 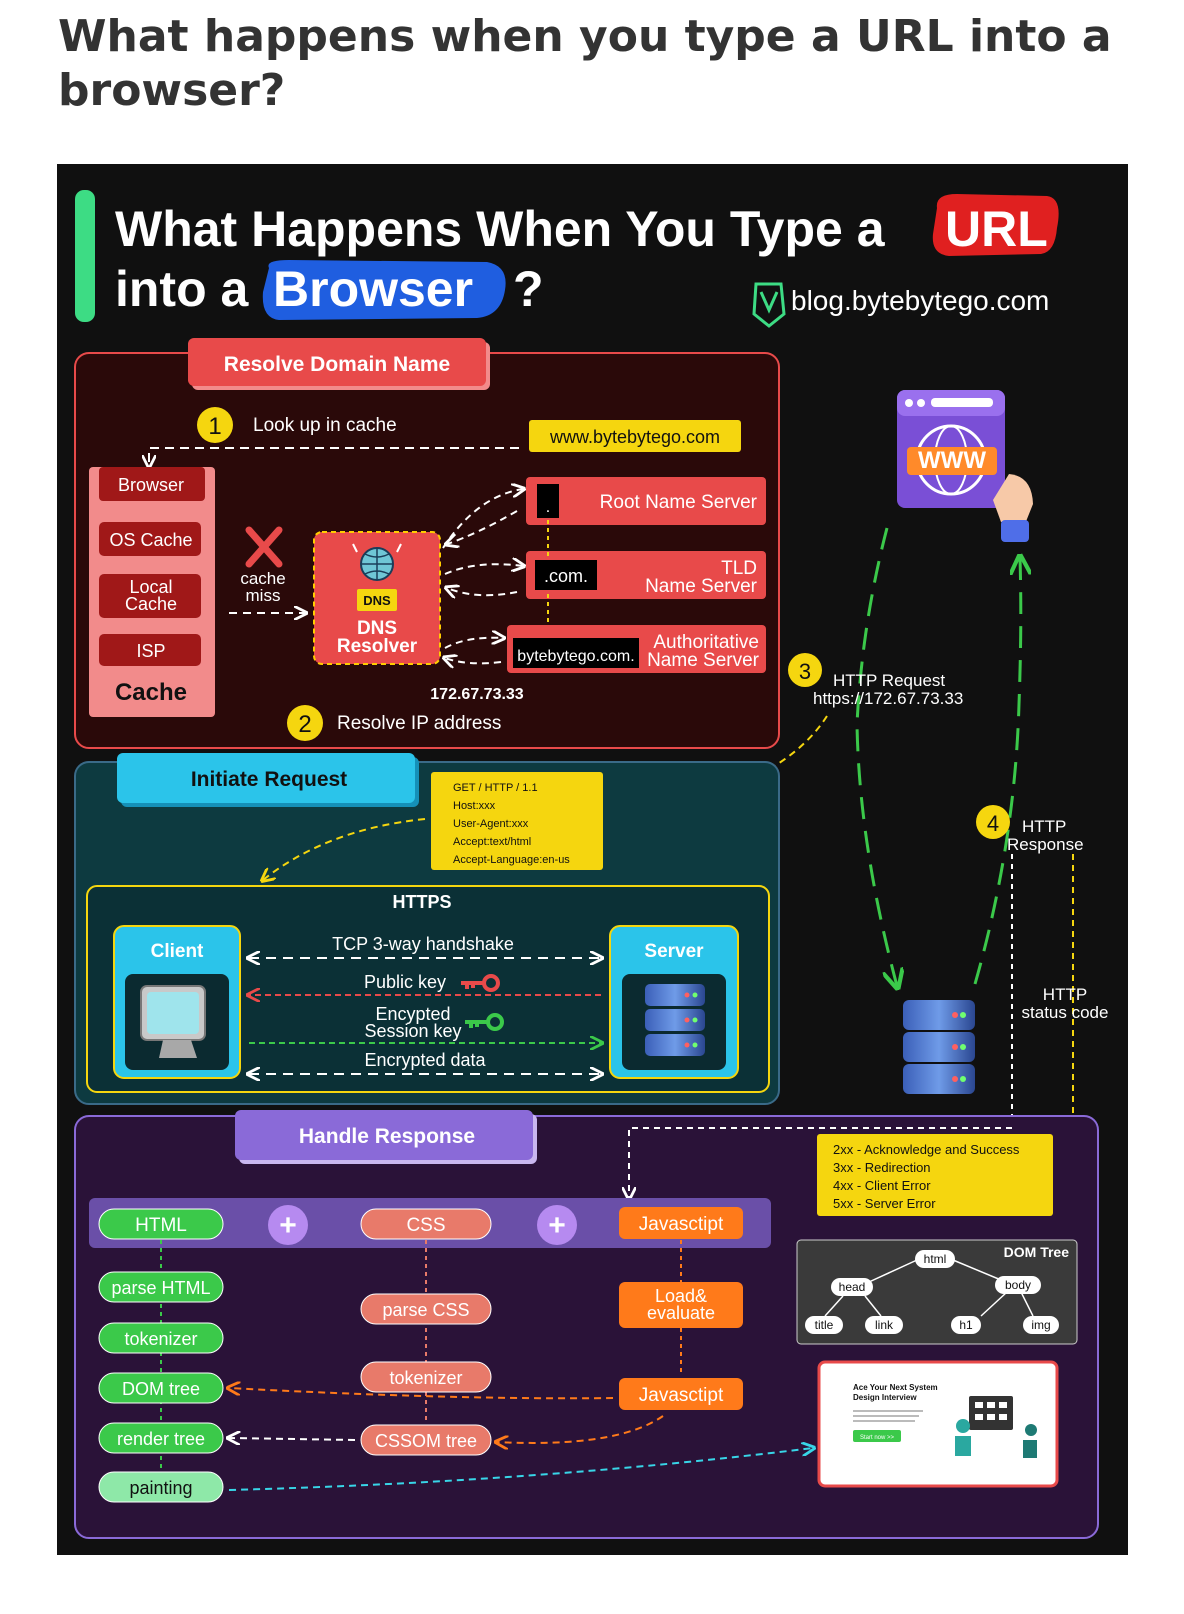 I want to click on cache-item-os-bg, so click(x=150, y=539).